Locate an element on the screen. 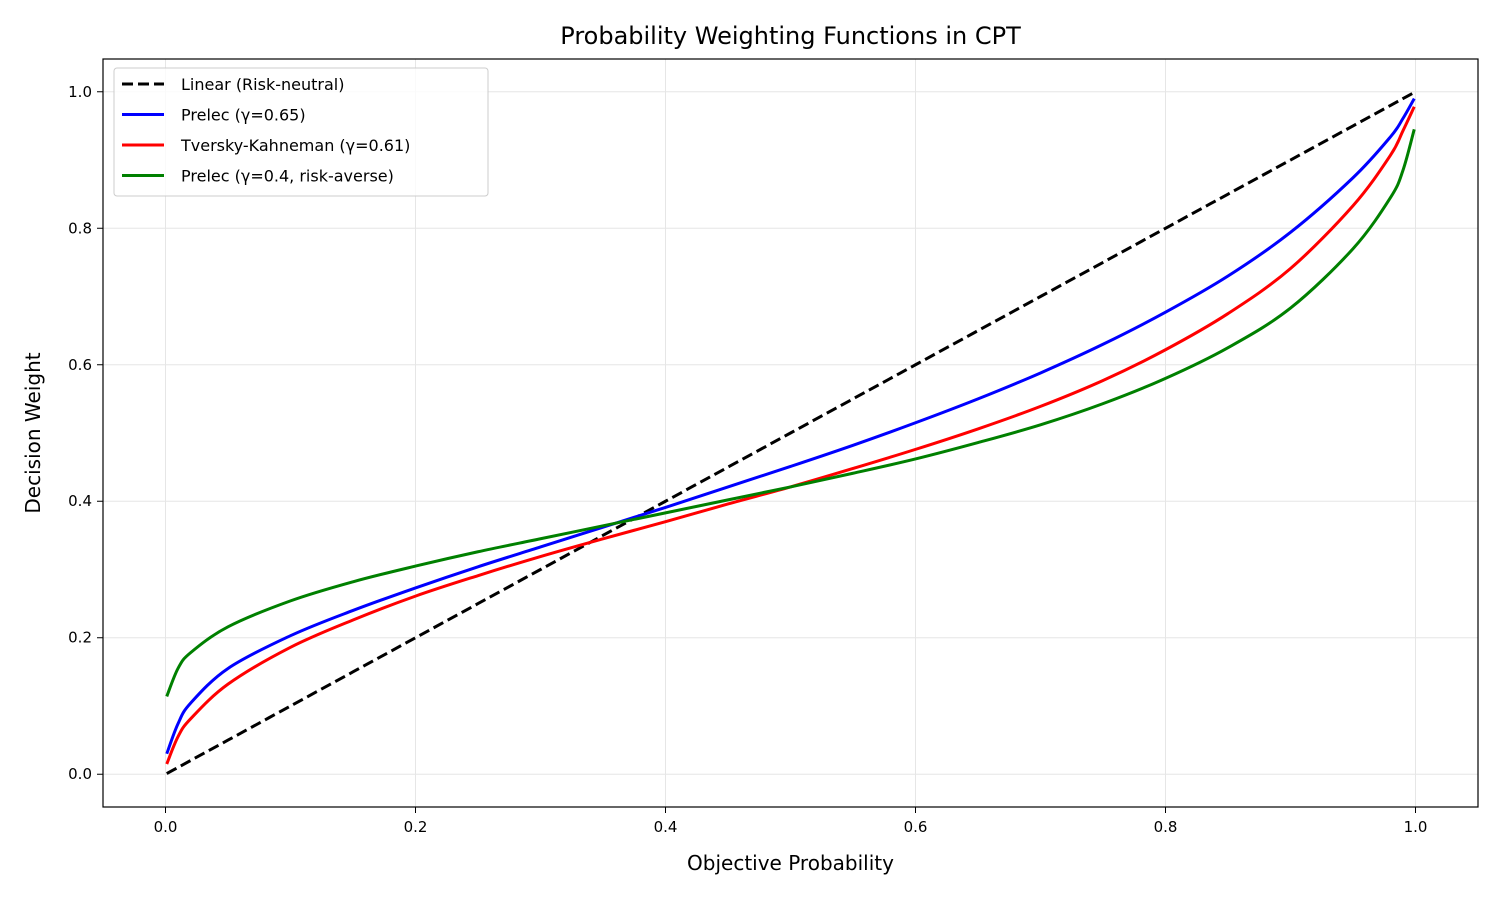 The width and height of the screenshot is (1500, 900). legend-label: Prelec (γ=0.4, risk-averse) is located at coordinates (287, 176).